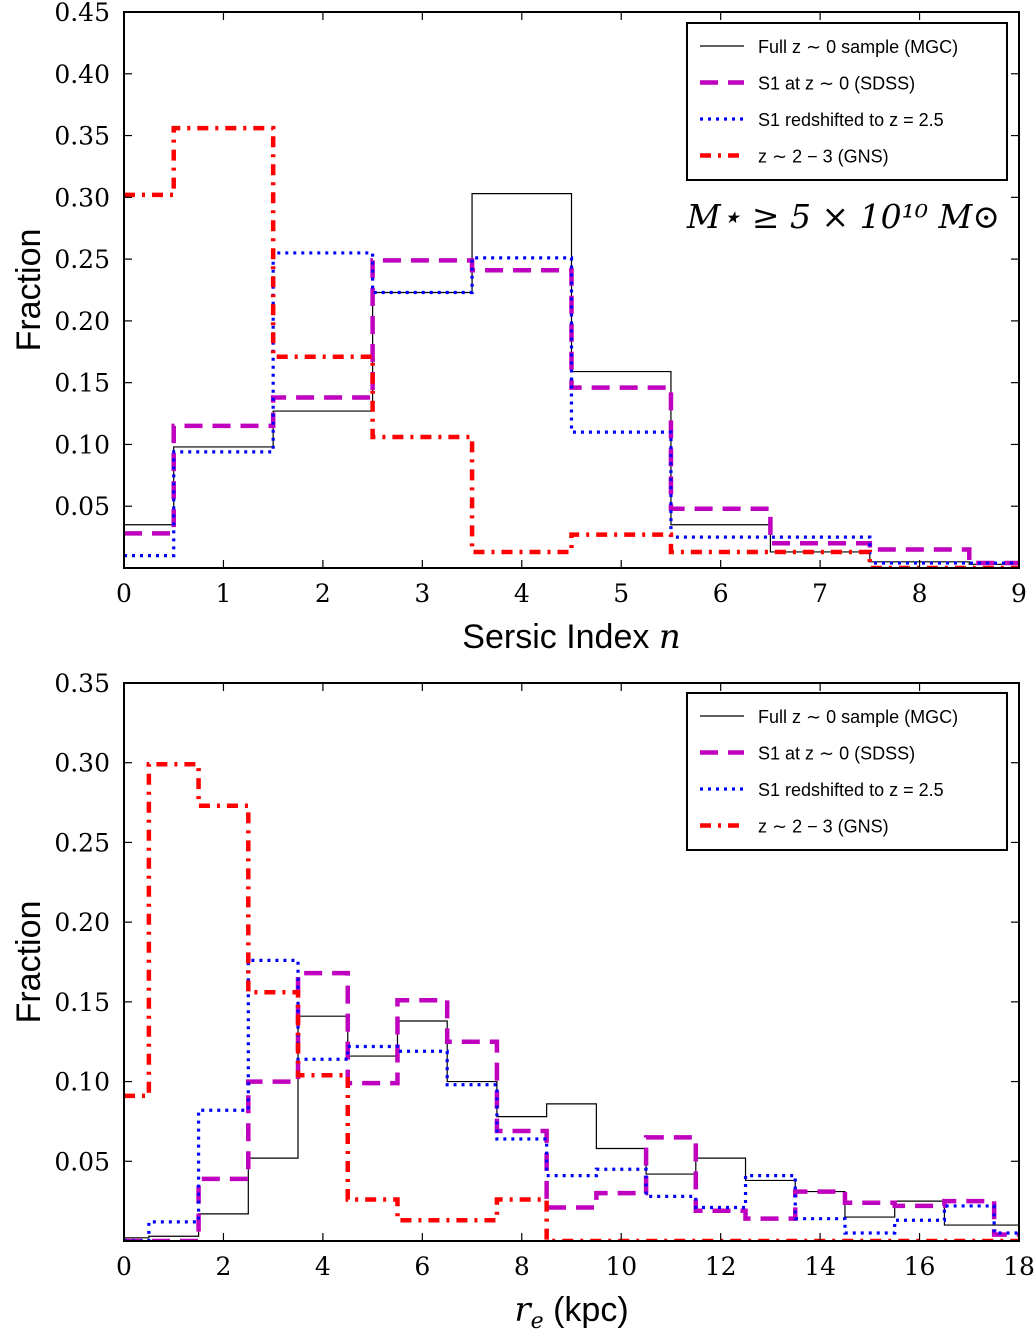  Describe the element at coordinates (621, 593) in the screenshot. I see `x-tick-label: 5` at that location.